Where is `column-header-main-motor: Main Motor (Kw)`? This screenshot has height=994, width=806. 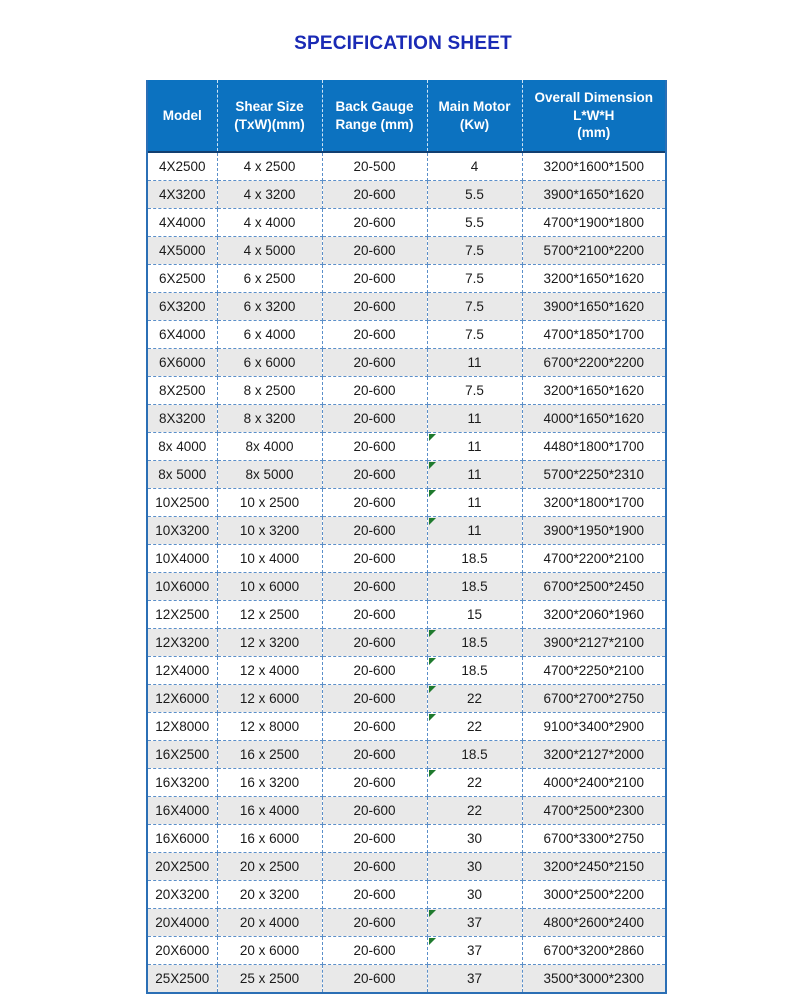
column-header-main-motor: Main Motor (Kw) is located at coordinates (475, 116).